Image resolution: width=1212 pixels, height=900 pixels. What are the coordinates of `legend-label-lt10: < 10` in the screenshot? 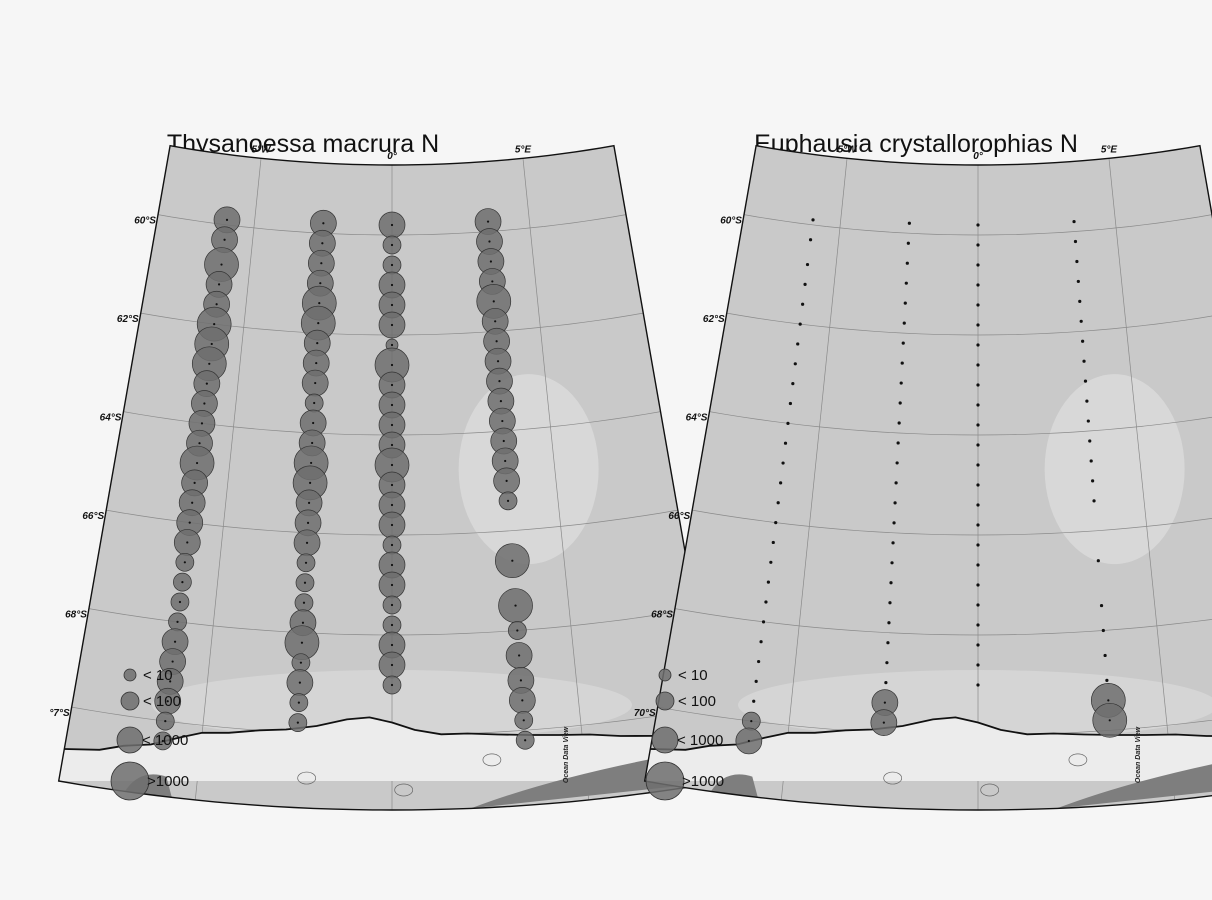 It's located at (693, 675).